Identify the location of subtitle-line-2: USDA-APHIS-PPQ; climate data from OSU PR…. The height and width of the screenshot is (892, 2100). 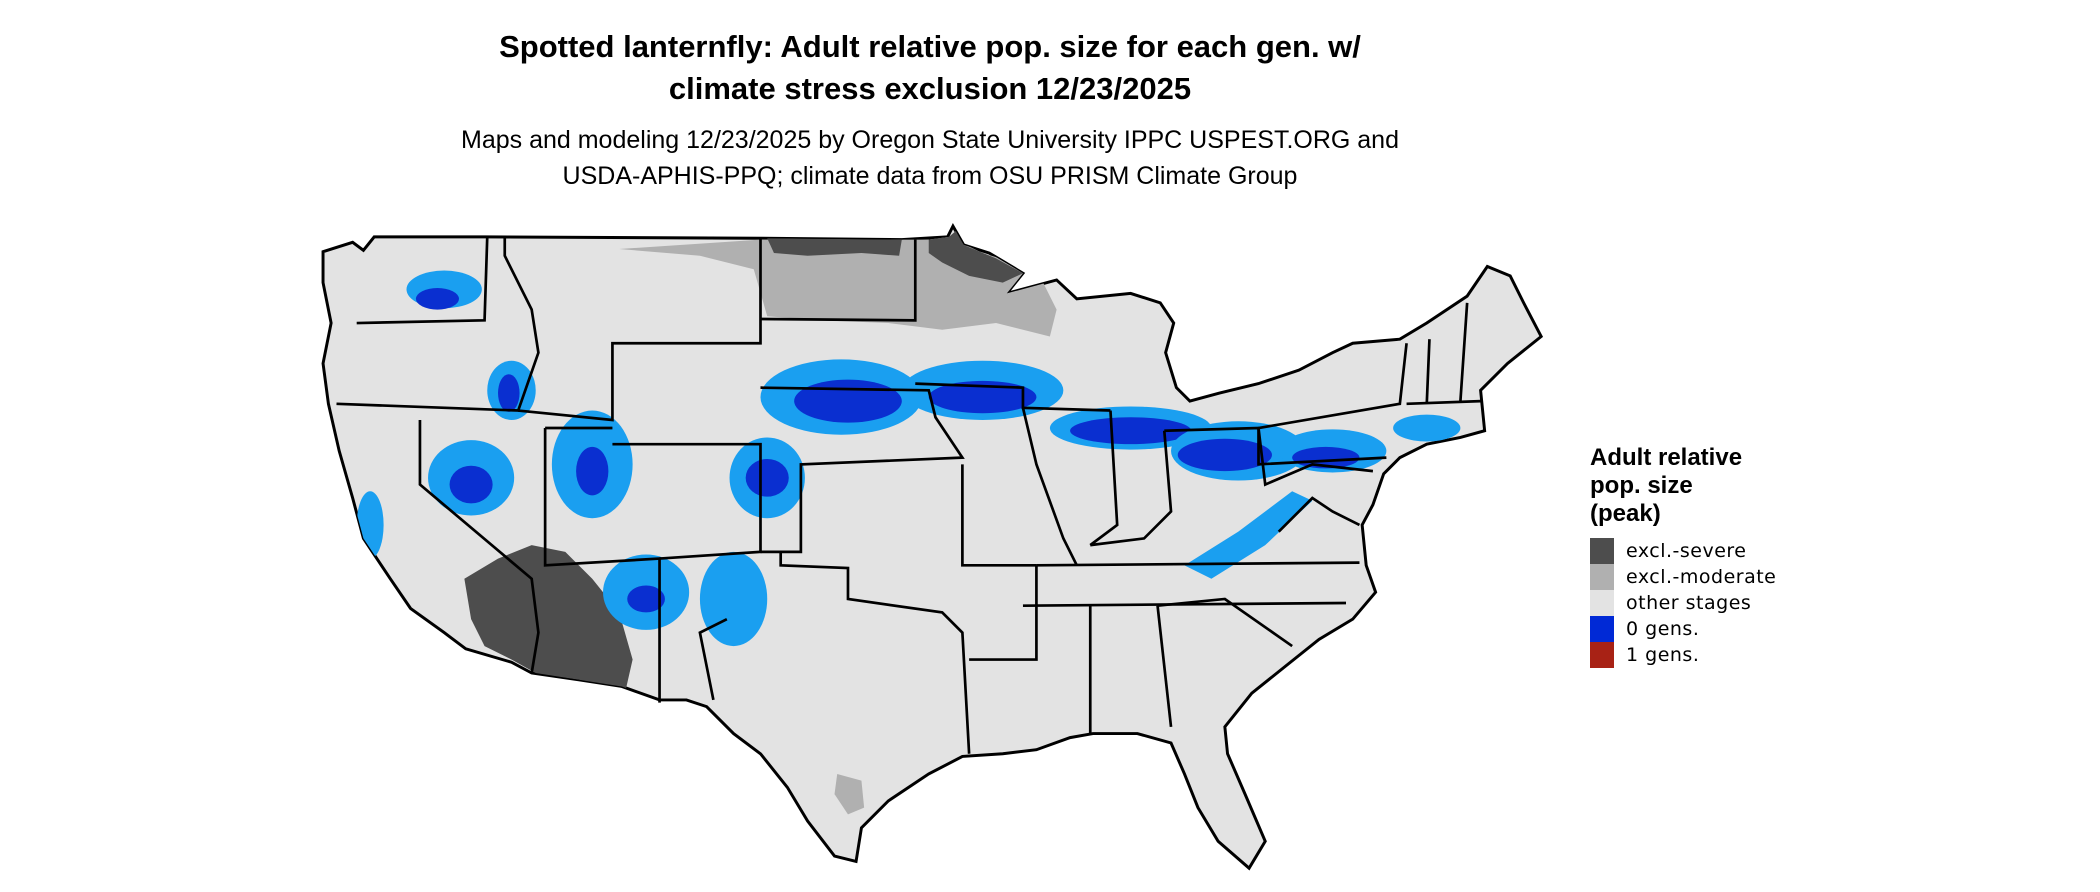
(930, 176).